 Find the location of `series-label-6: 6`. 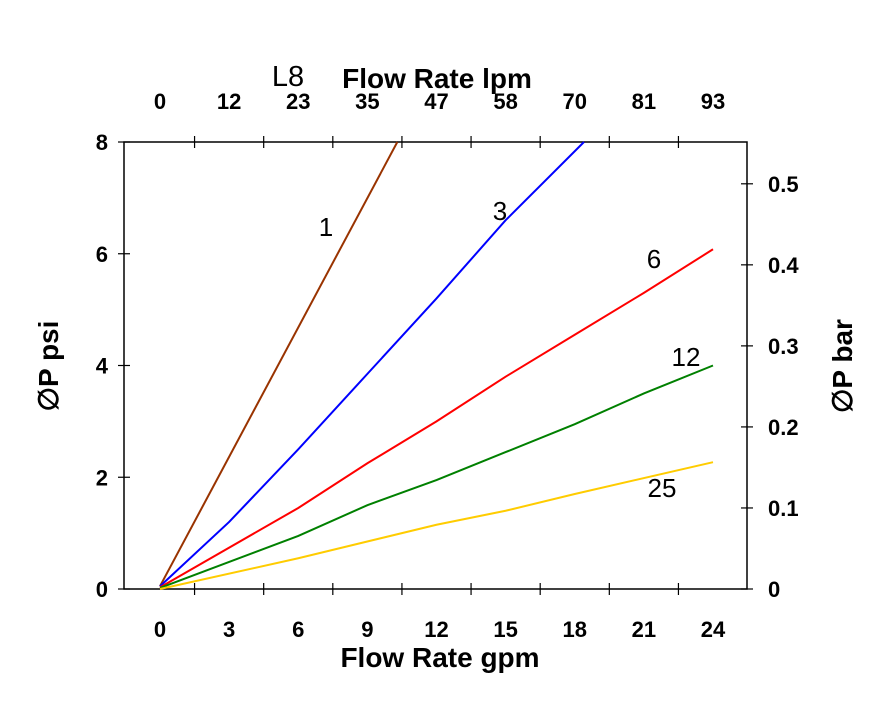

series-label-6: 6 is located at coordinates (654, 259).